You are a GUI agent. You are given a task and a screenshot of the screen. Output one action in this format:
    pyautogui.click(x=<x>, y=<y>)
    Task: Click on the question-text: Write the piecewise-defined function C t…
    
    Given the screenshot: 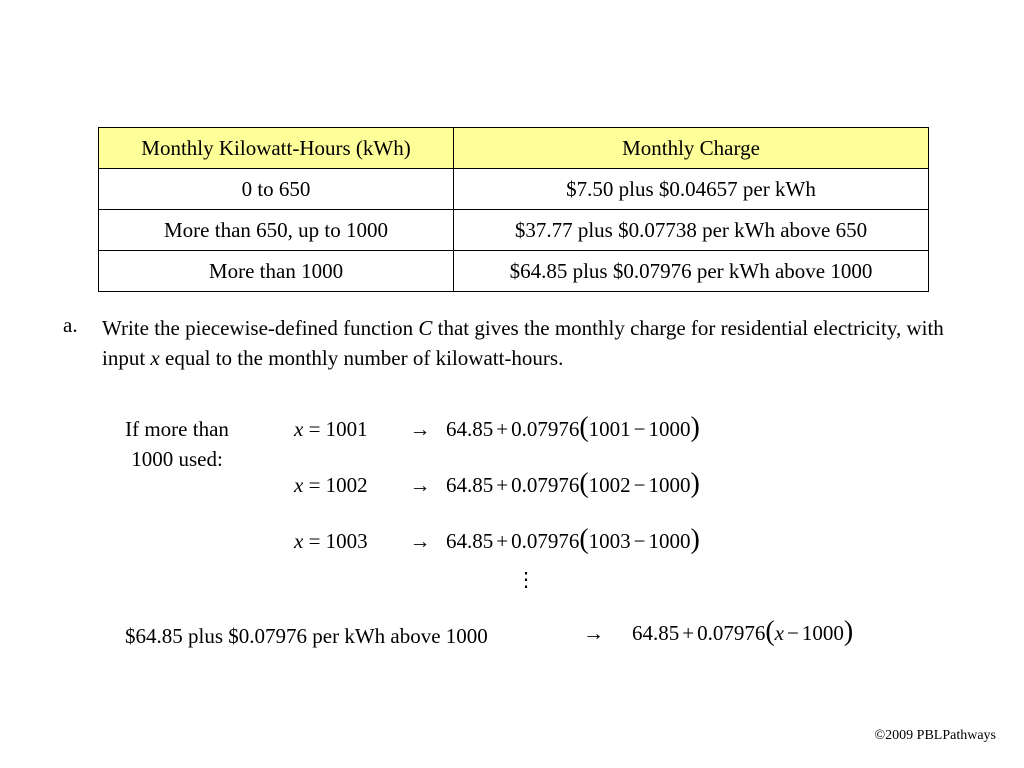 What is the action you would take?
    pyautogui.click(x=542, y=343)
    